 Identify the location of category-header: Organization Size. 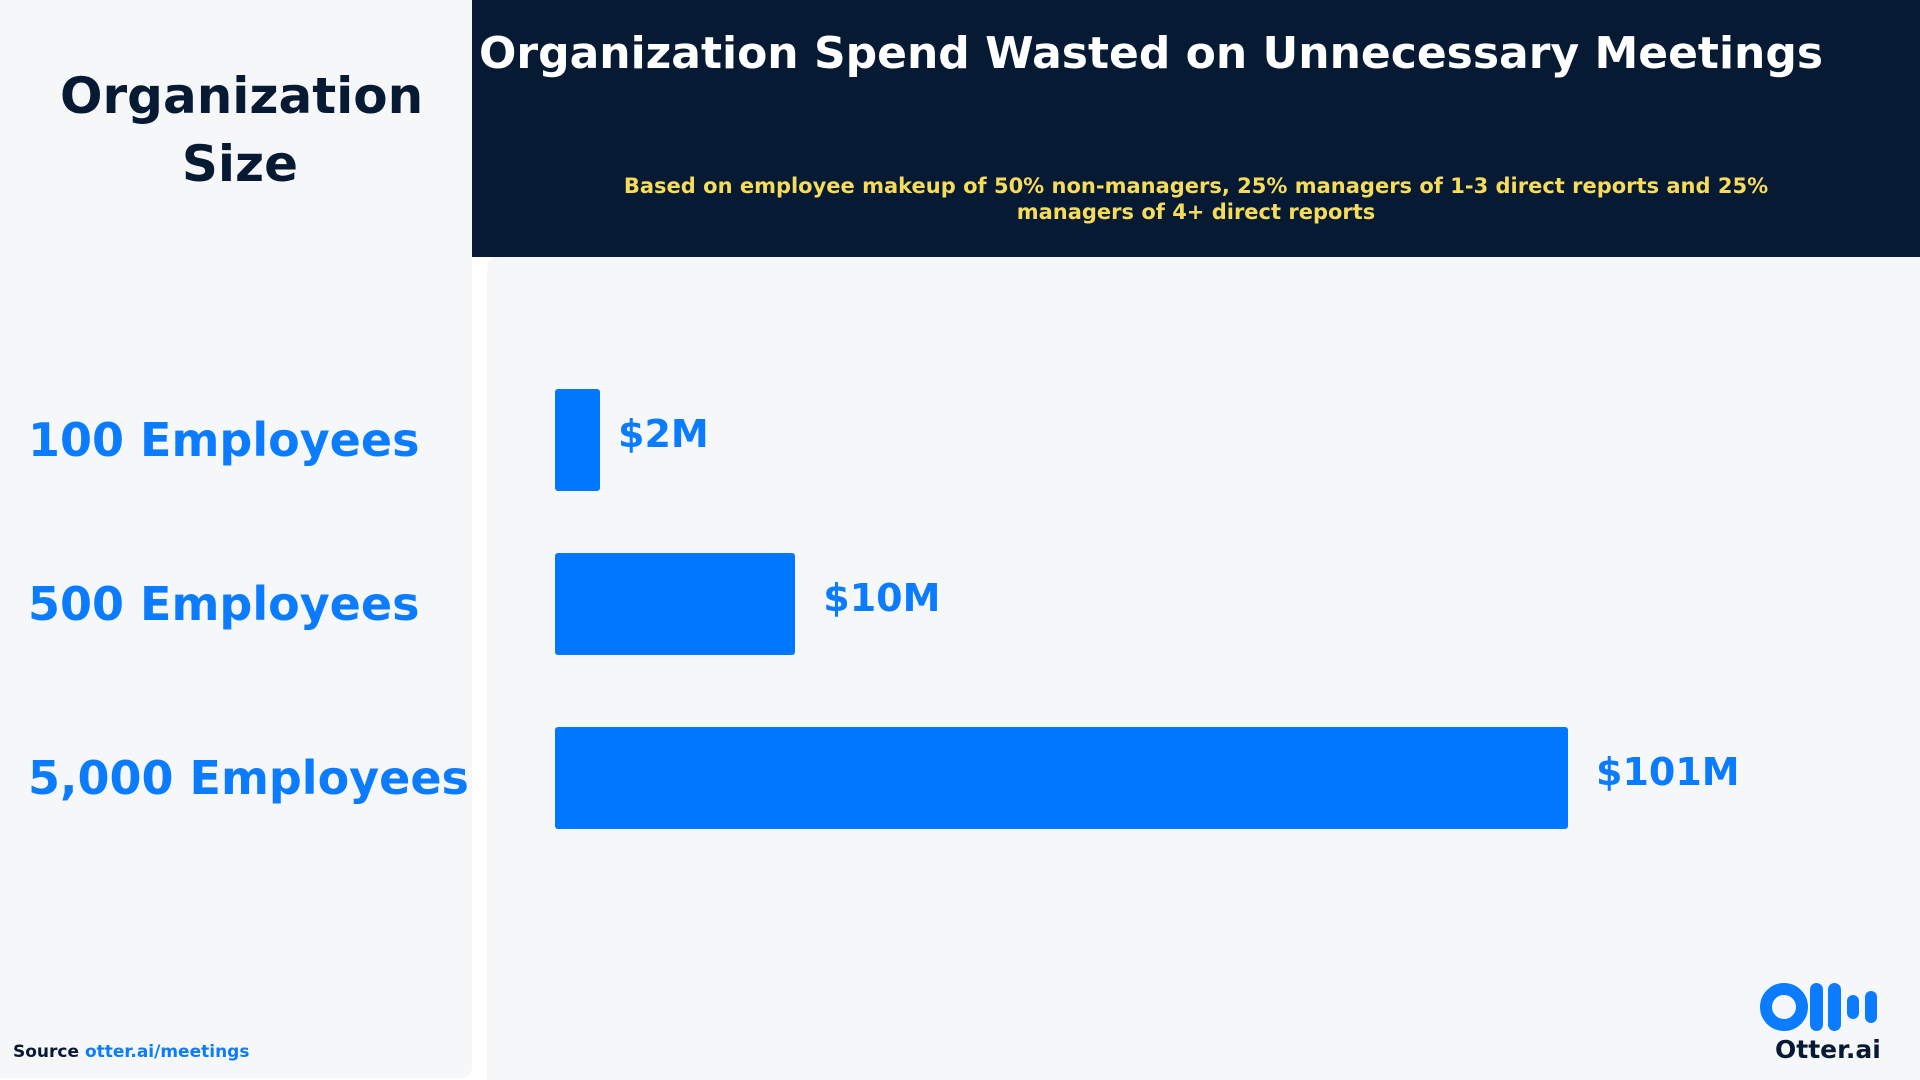
(240, 130).